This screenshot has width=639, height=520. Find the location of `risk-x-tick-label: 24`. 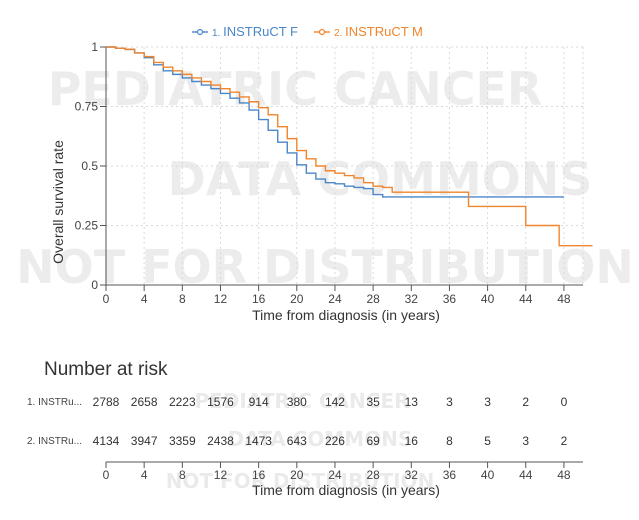

risk-x-tick-label: 24 is located at coordinates (335, 475).